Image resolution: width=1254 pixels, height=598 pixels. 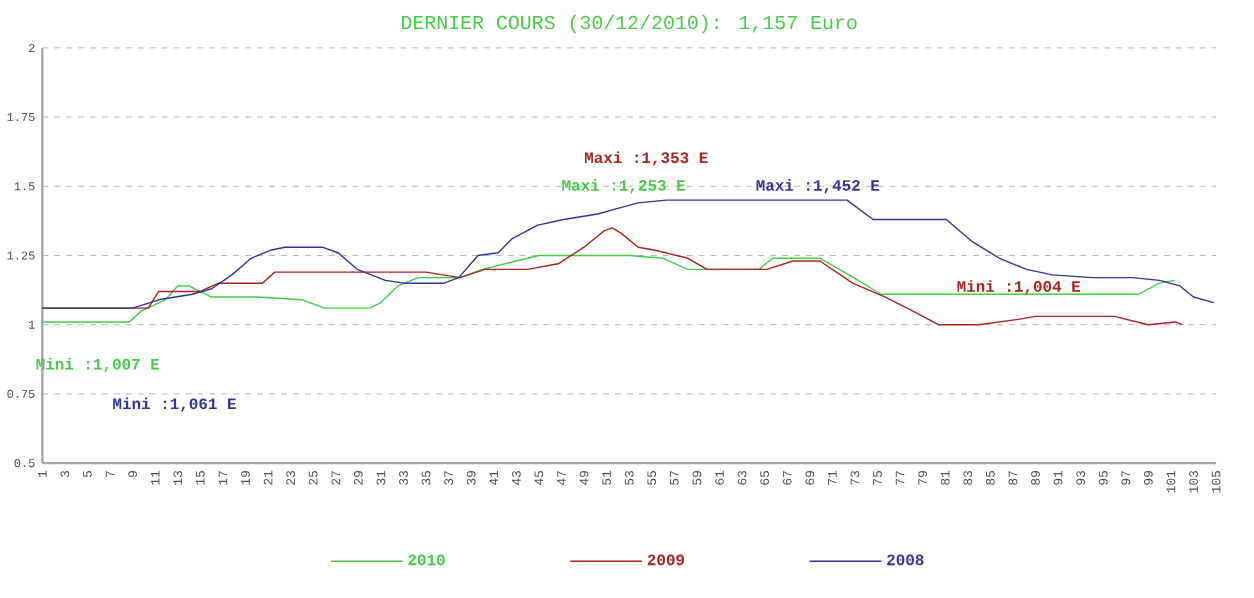 What do you see at coordinates (629, 23) in the screenshot?
I see `chart-title: DERNIER COURS (30/12/2010): 1,157 Euro` at bounding box center [629, 23].